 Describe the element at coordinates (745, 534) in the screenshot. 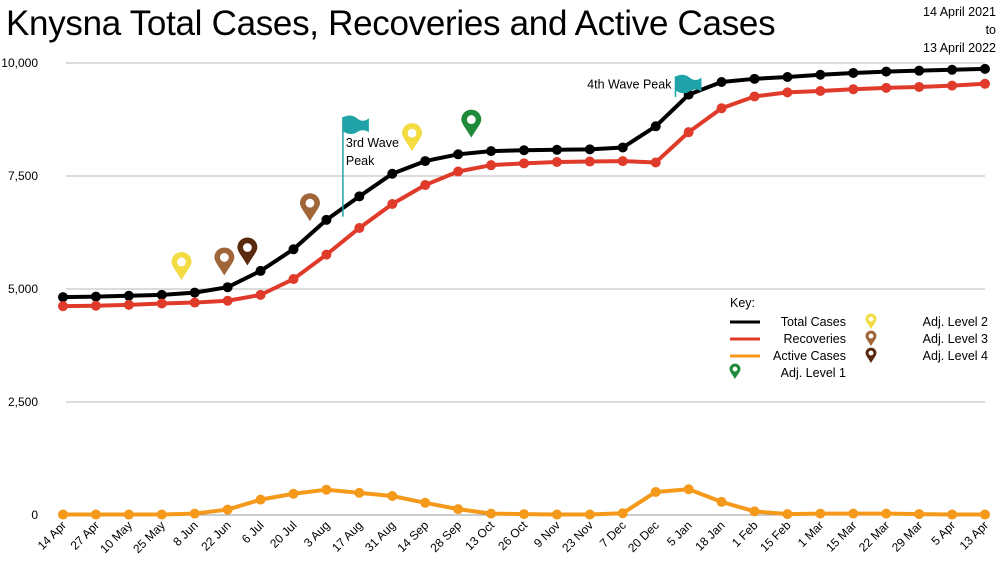

I see `x-tick-label: 1 Feb` at that location.